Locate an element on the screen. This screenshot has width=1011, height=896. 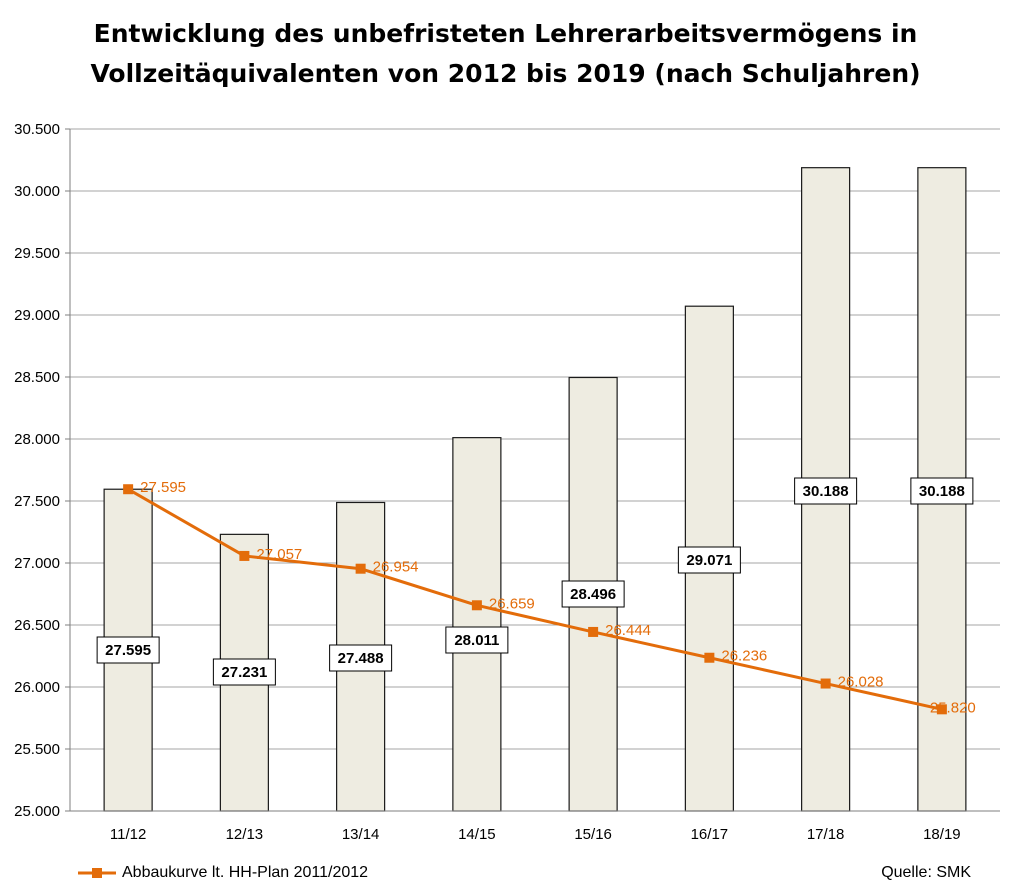
y-tick-label: 25.500 is located at coordinates (37, 749).